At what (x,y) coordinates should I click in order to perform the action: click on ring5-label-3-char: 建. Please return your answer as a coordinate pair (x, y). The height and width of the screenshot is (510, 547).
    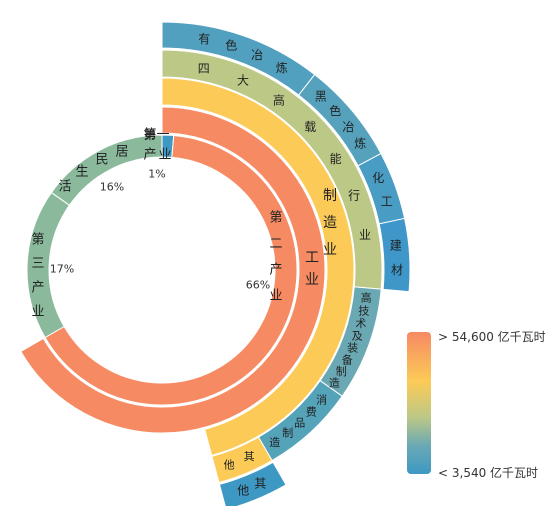
    Looking at the image, I should click on (396, 245).